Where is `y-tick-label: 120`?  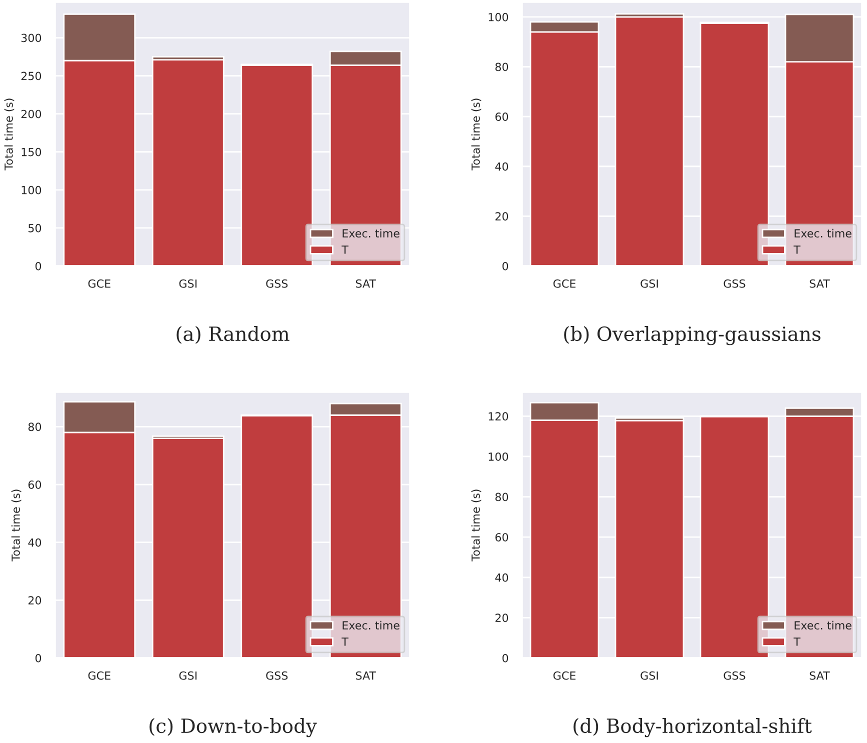 y-tick-label: 120 is located at coordinates (498, 416).